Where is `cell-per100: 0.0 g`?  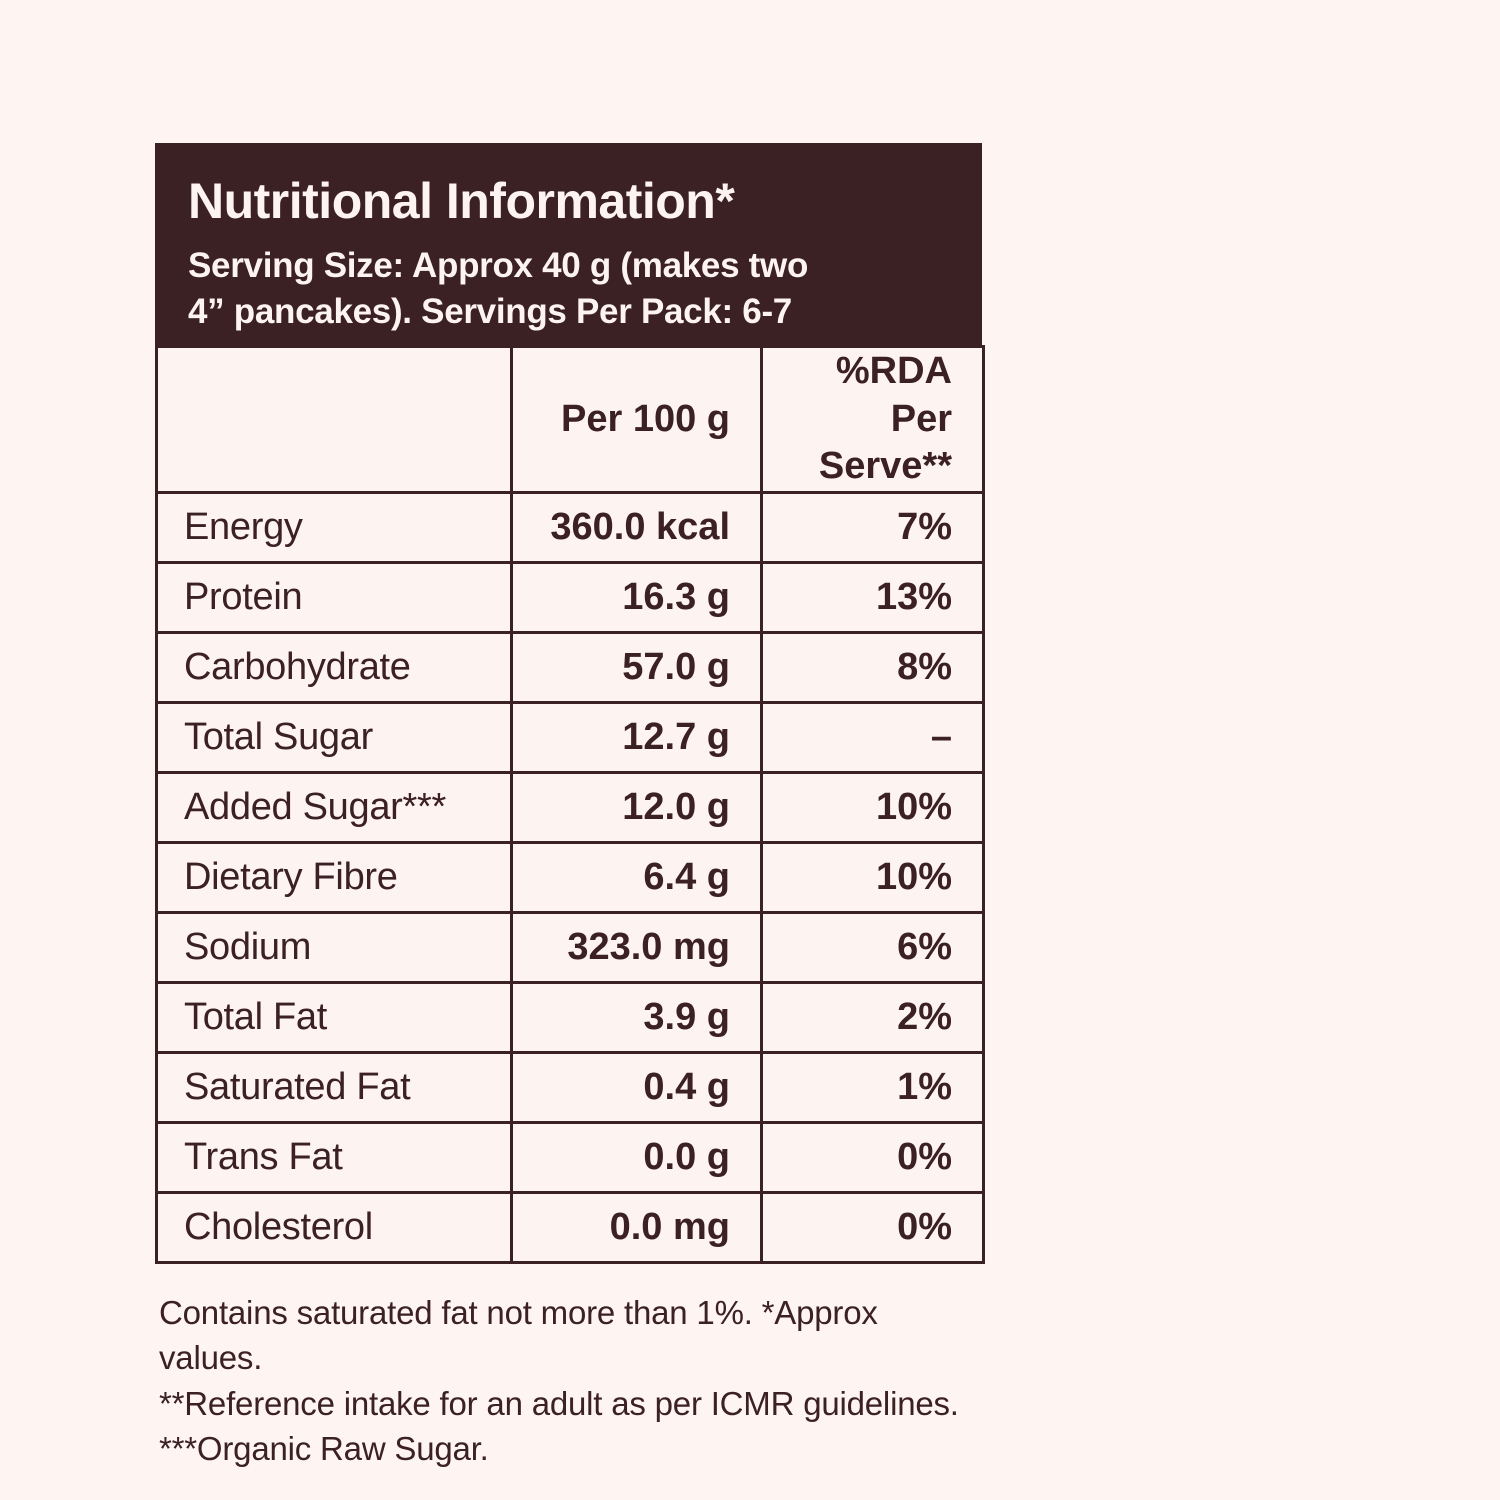 cell-per100: 0.0 g is located at coordinates (636, 1157).